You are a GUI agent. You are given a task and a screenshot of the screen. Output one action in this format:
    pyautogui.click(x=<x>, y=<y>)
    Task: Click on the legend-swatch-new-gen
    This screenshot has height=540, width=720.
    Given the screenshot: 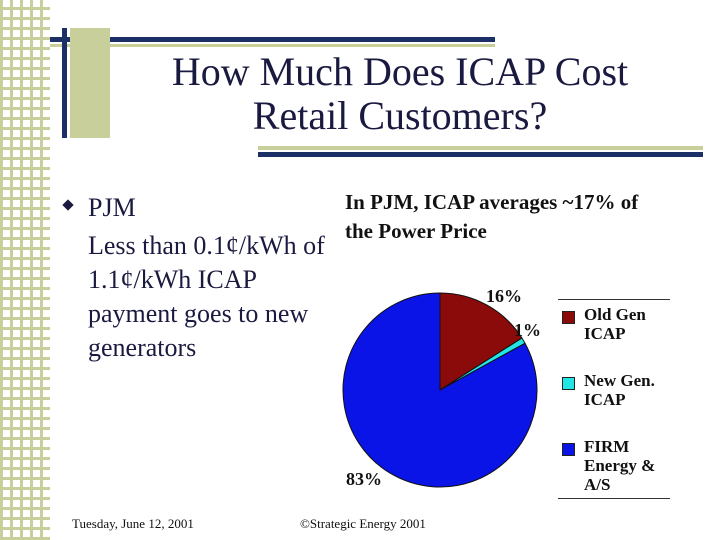 What is the action you would take?
    pyautogui.click(x=568, y=383)
    